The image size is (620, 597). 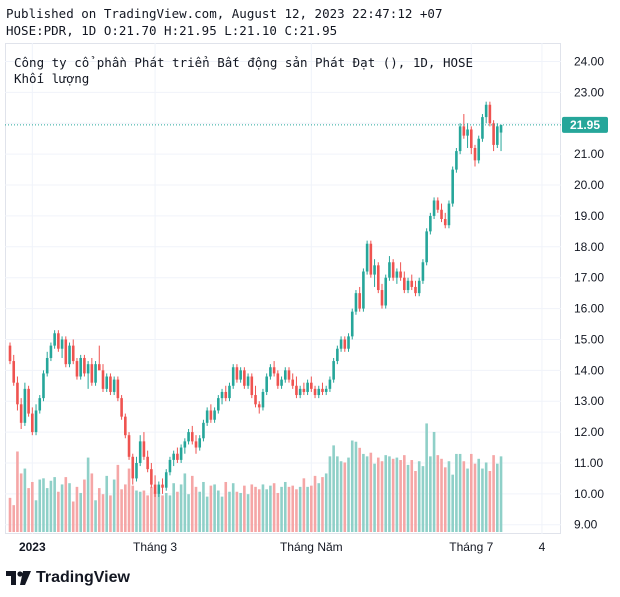 What do you see at coordinates (83, 577) in the screenshot?
I see `brand-name: TradingView` at bounding box center [83, 577].